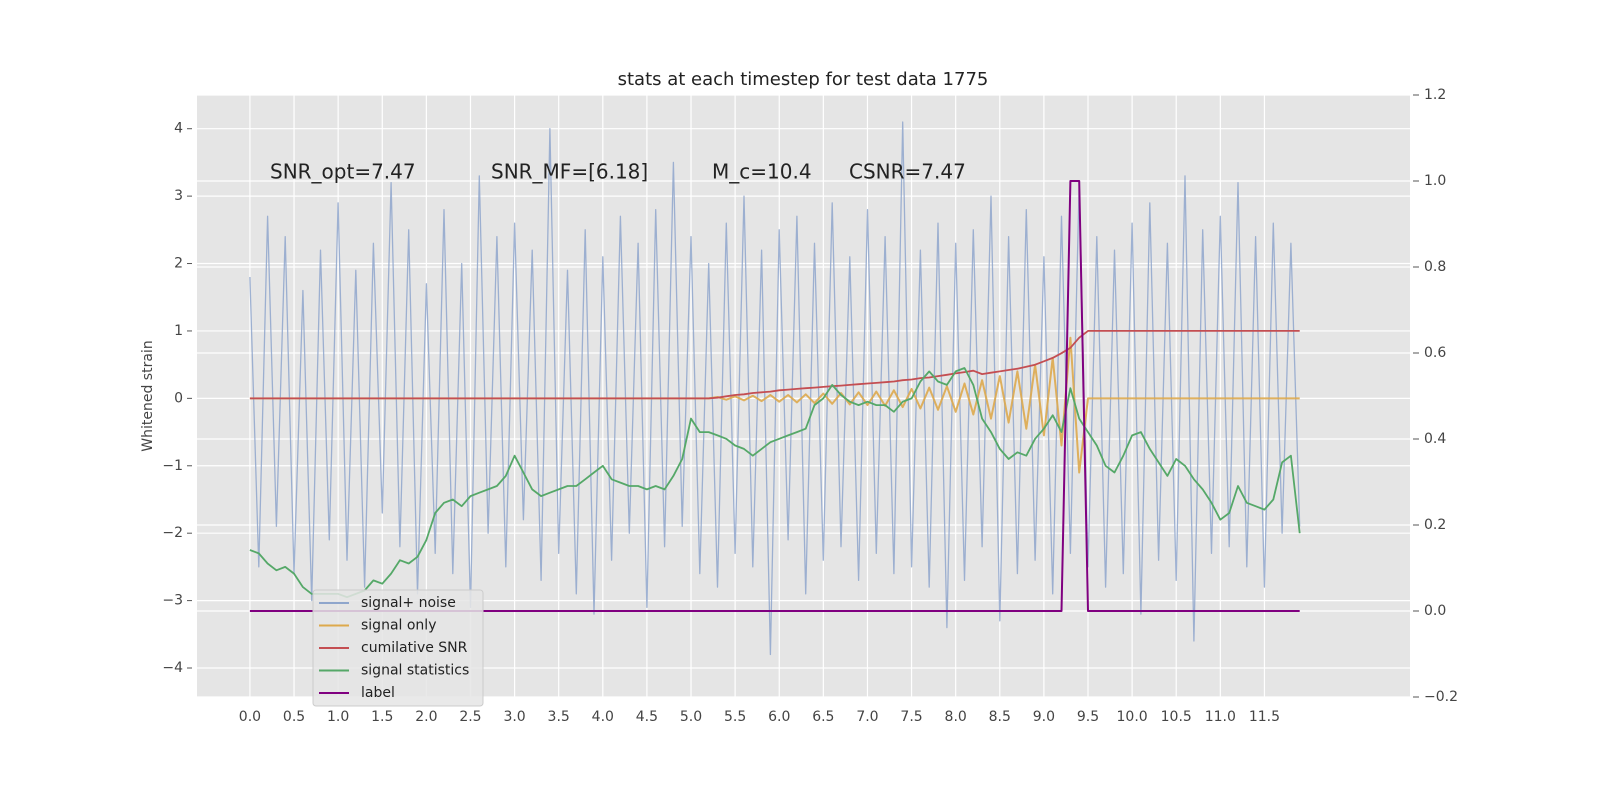  Describe the element at coordinates (1264, 717) in the screenshot. I see `x-tick-label: 11.5` at that location.